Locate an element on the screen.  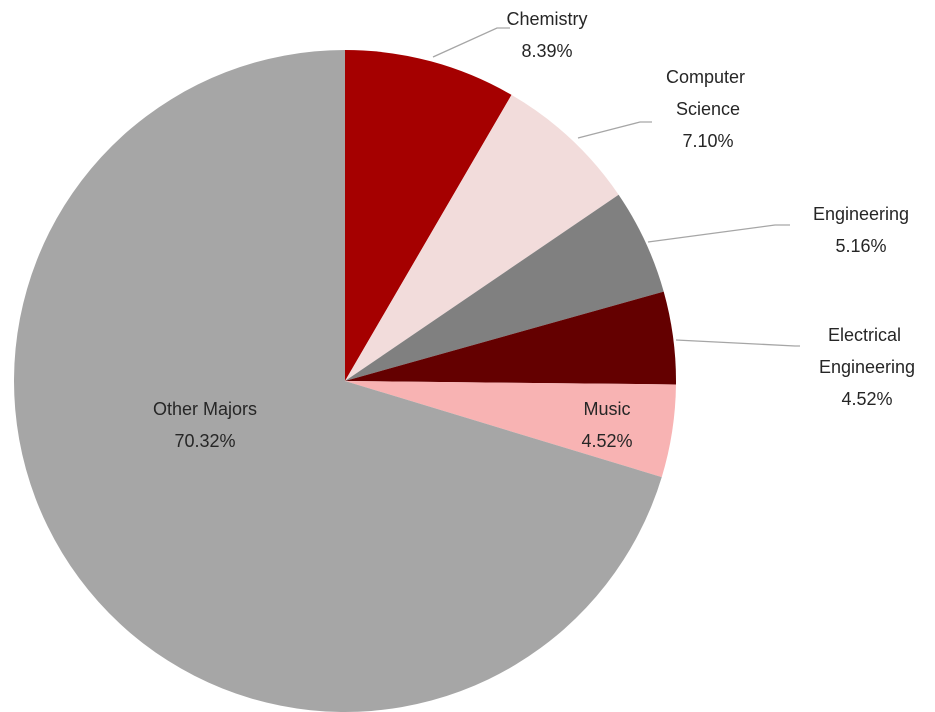
slice-label: Chemistry is located at coordinates (546, 19).